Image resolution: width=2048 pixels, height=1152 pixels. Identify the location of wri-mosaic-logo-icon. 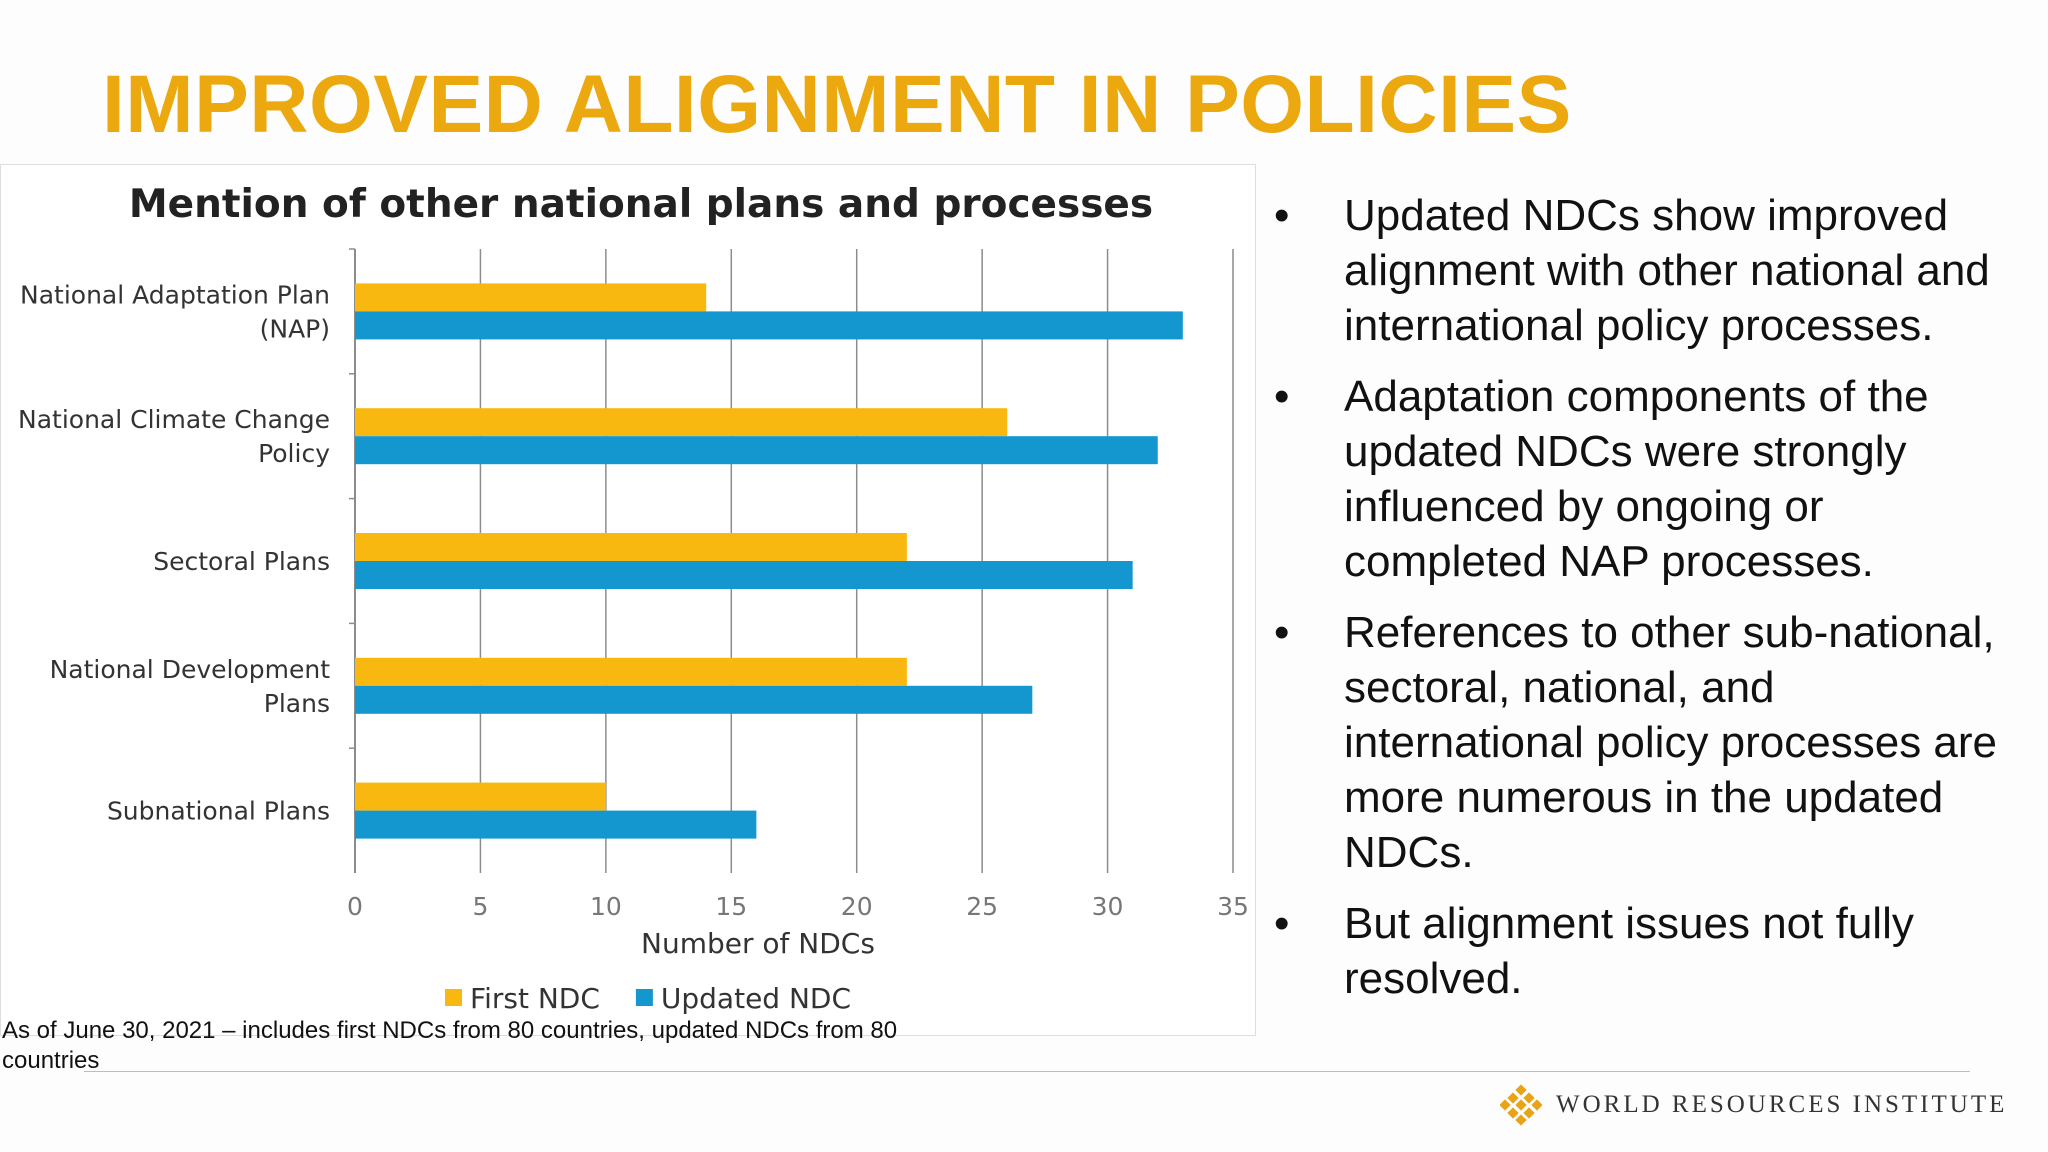
(1521, 1105).